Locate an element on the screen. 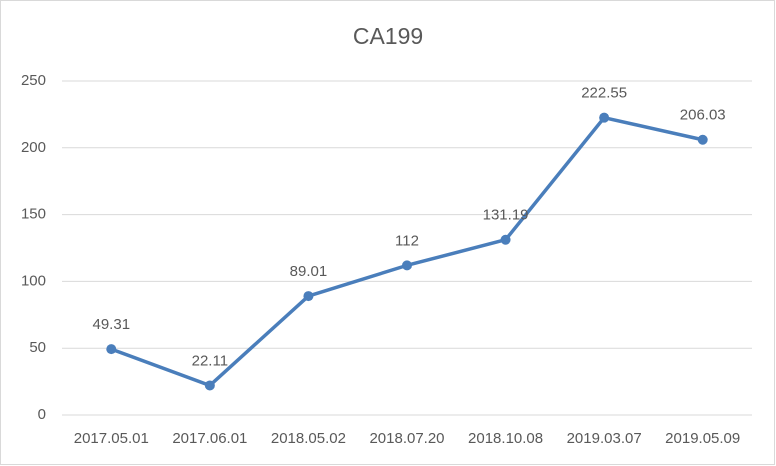 The image size is (776, 466). data-label: 112 is located at coordinates (407, 240).